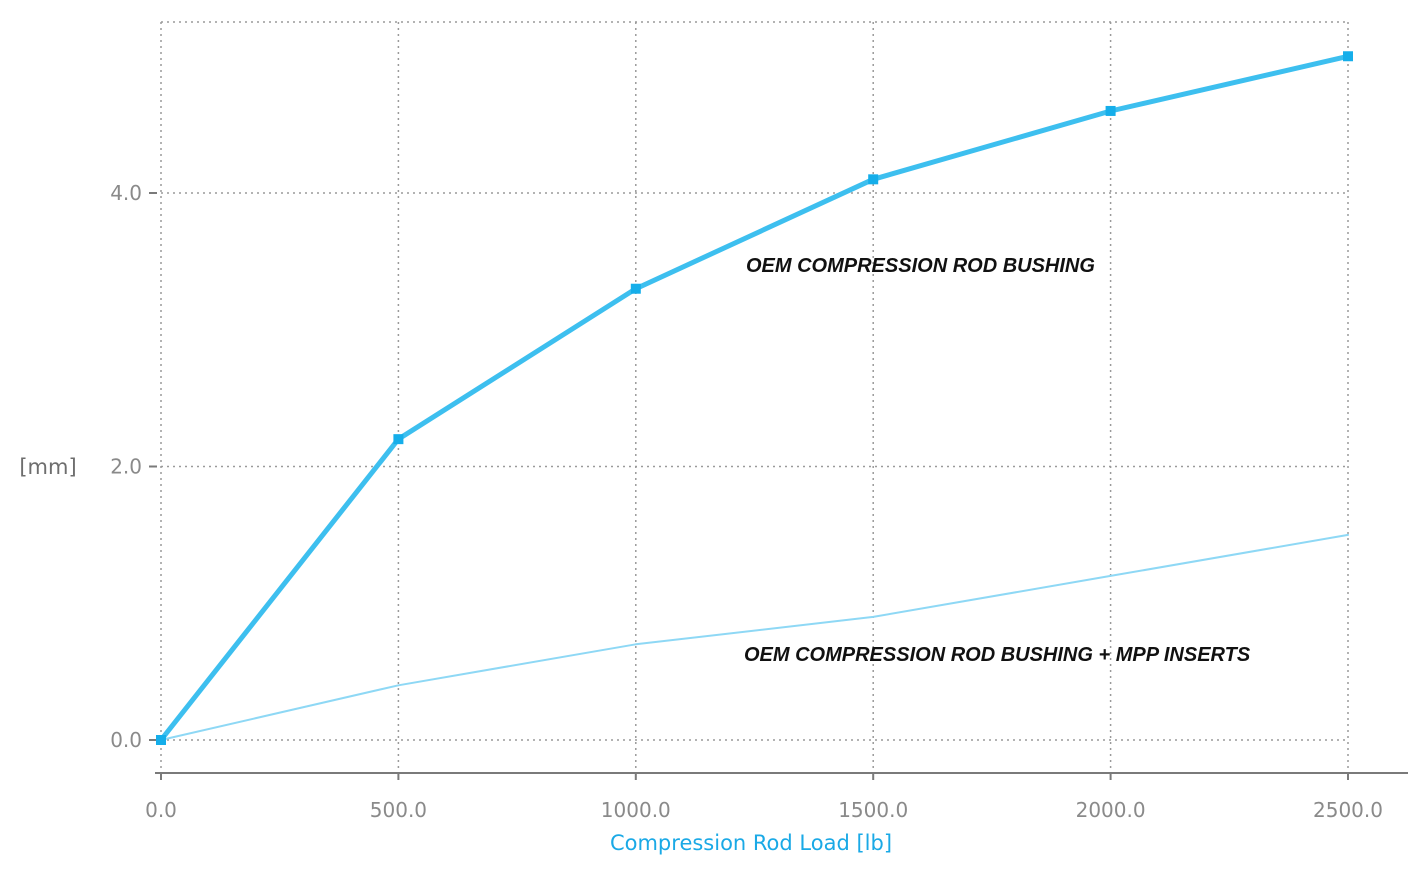 This screenshot has height=871, width=1425. What do you see at coordinates (751, 843) in the screenshot?
I see `x-axis-title: Compression Rod Load [lb]` at bounding box center [751, 843].